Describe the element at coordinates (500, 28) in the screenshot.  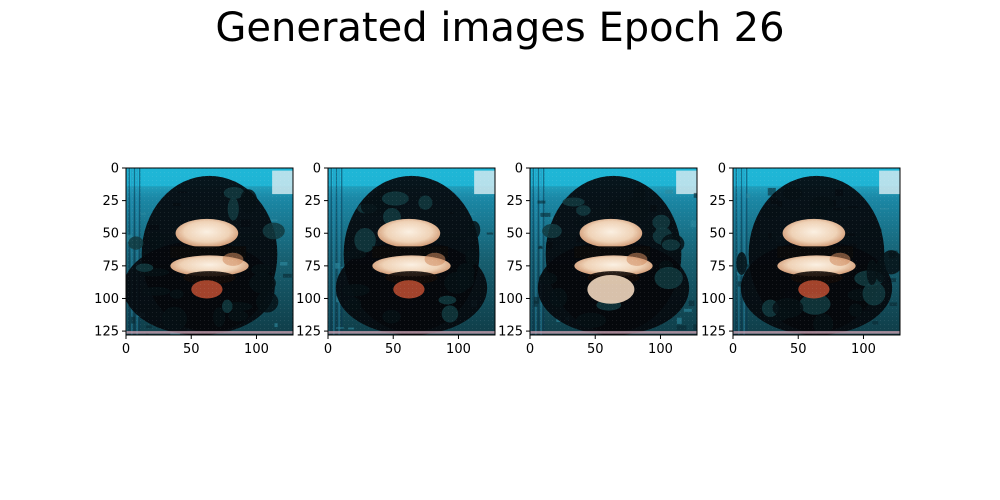
I see `figure-title: Generated images Epoch 26` at that location.